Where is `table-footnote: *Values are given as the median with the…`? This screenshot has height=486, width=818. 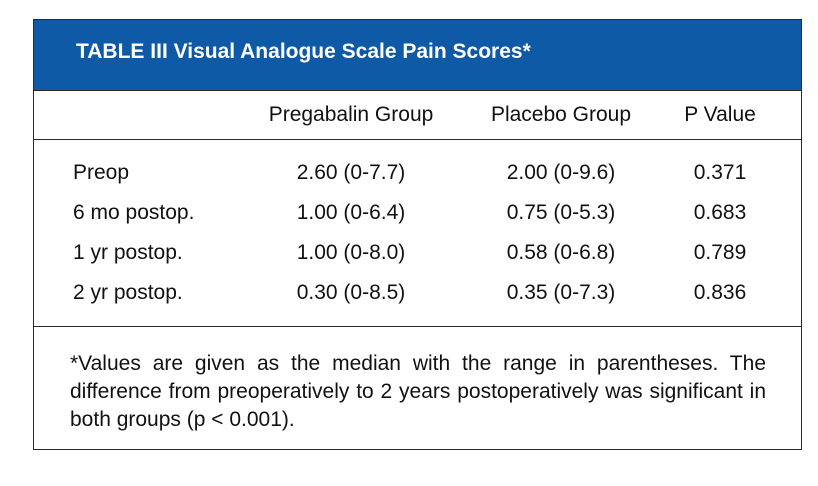
table-footnote: *Values are given as the median with the… is located at coordinates (418, 391).